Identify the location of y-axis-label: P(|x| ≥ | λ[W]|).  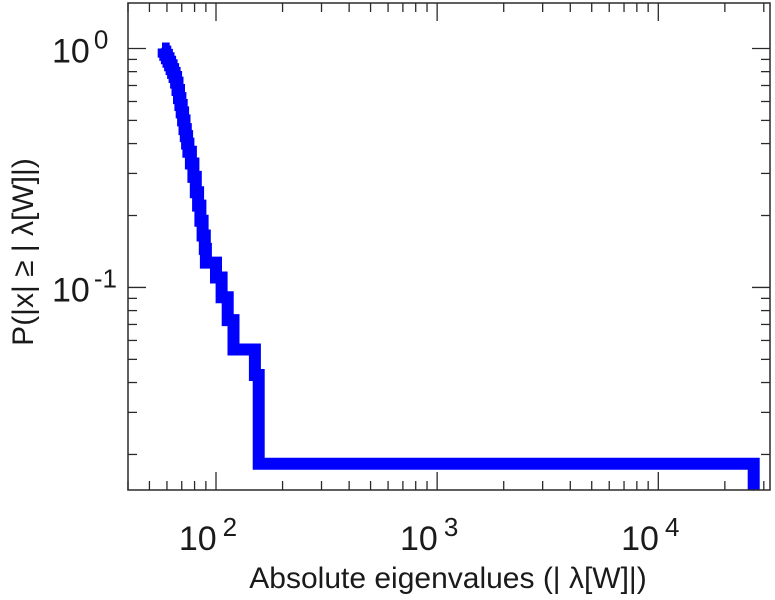
(23, 252).